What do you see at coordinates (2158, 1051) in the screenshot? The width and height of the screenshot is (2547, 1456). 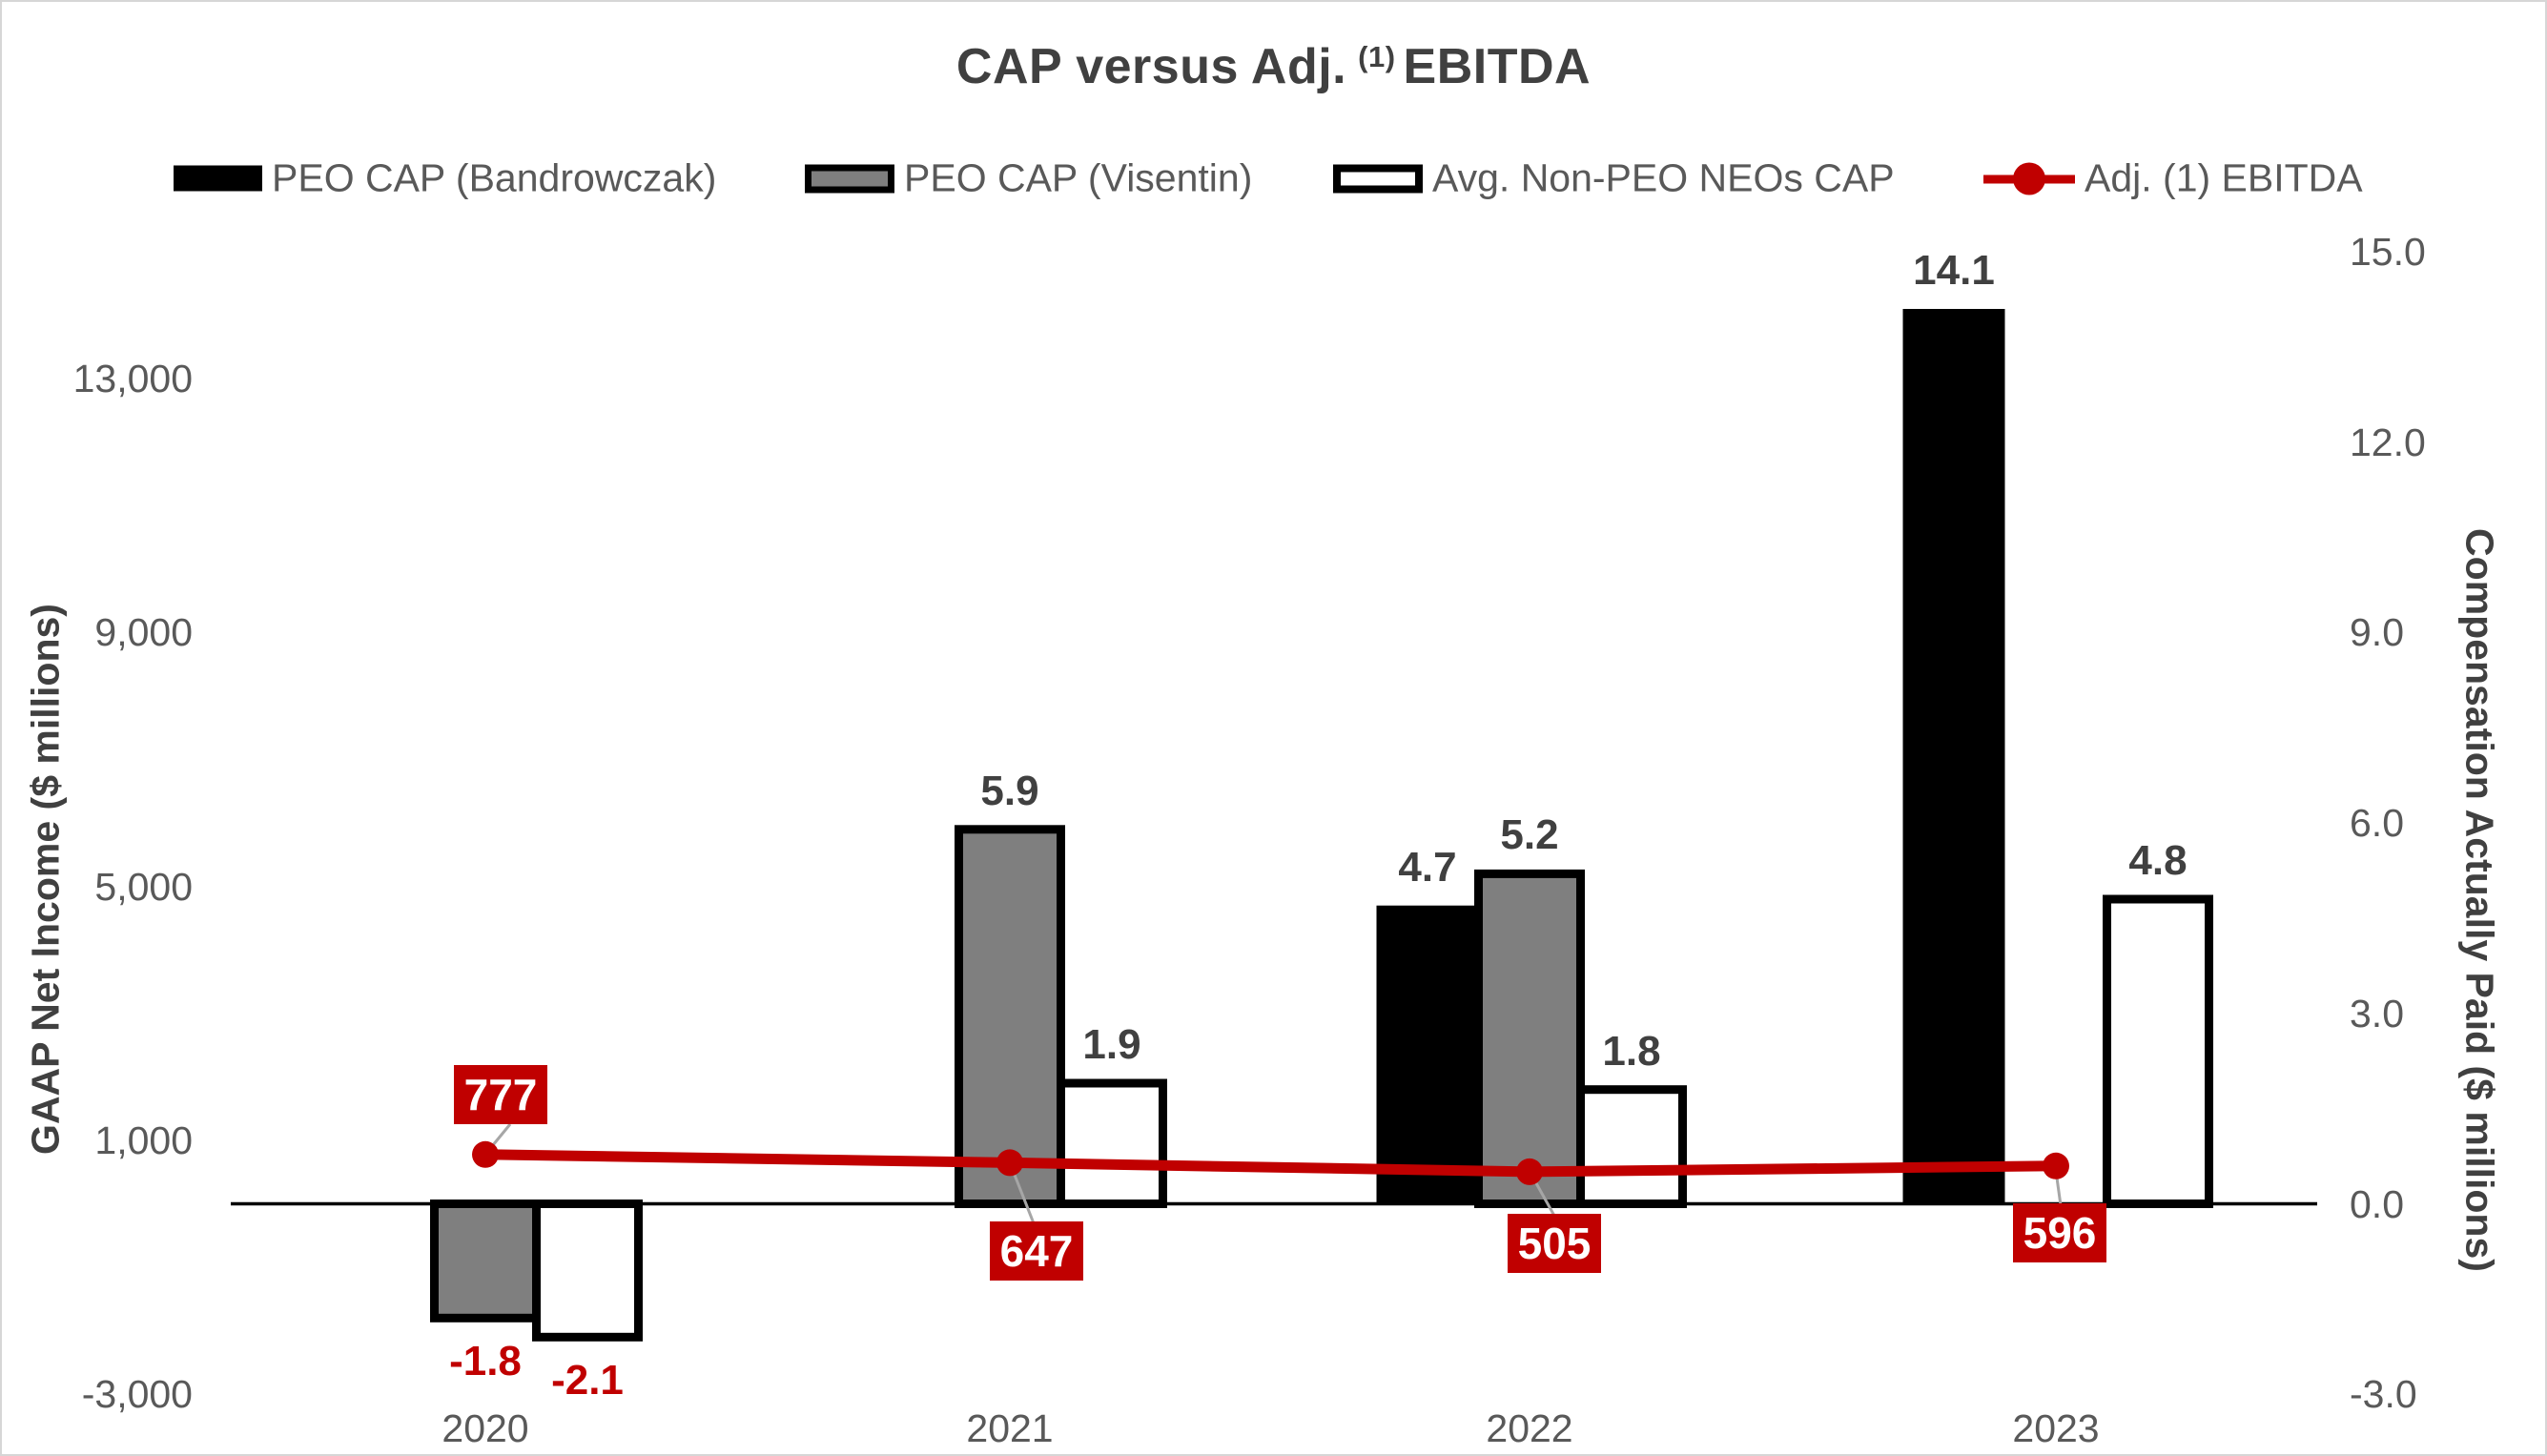 I see `bar-avg-non-peo-neos-cap-2023` at bounding box center [2158, 1051].